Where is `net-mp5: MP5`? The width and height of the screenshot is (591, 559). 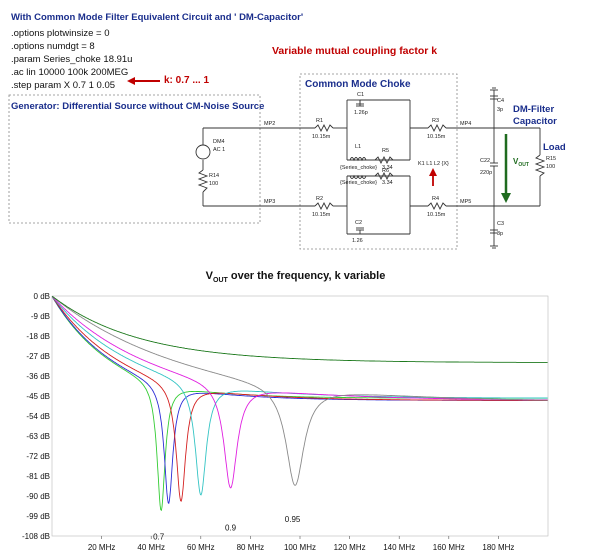 net-mp5: MP5 is located at coordinates (465, 202).